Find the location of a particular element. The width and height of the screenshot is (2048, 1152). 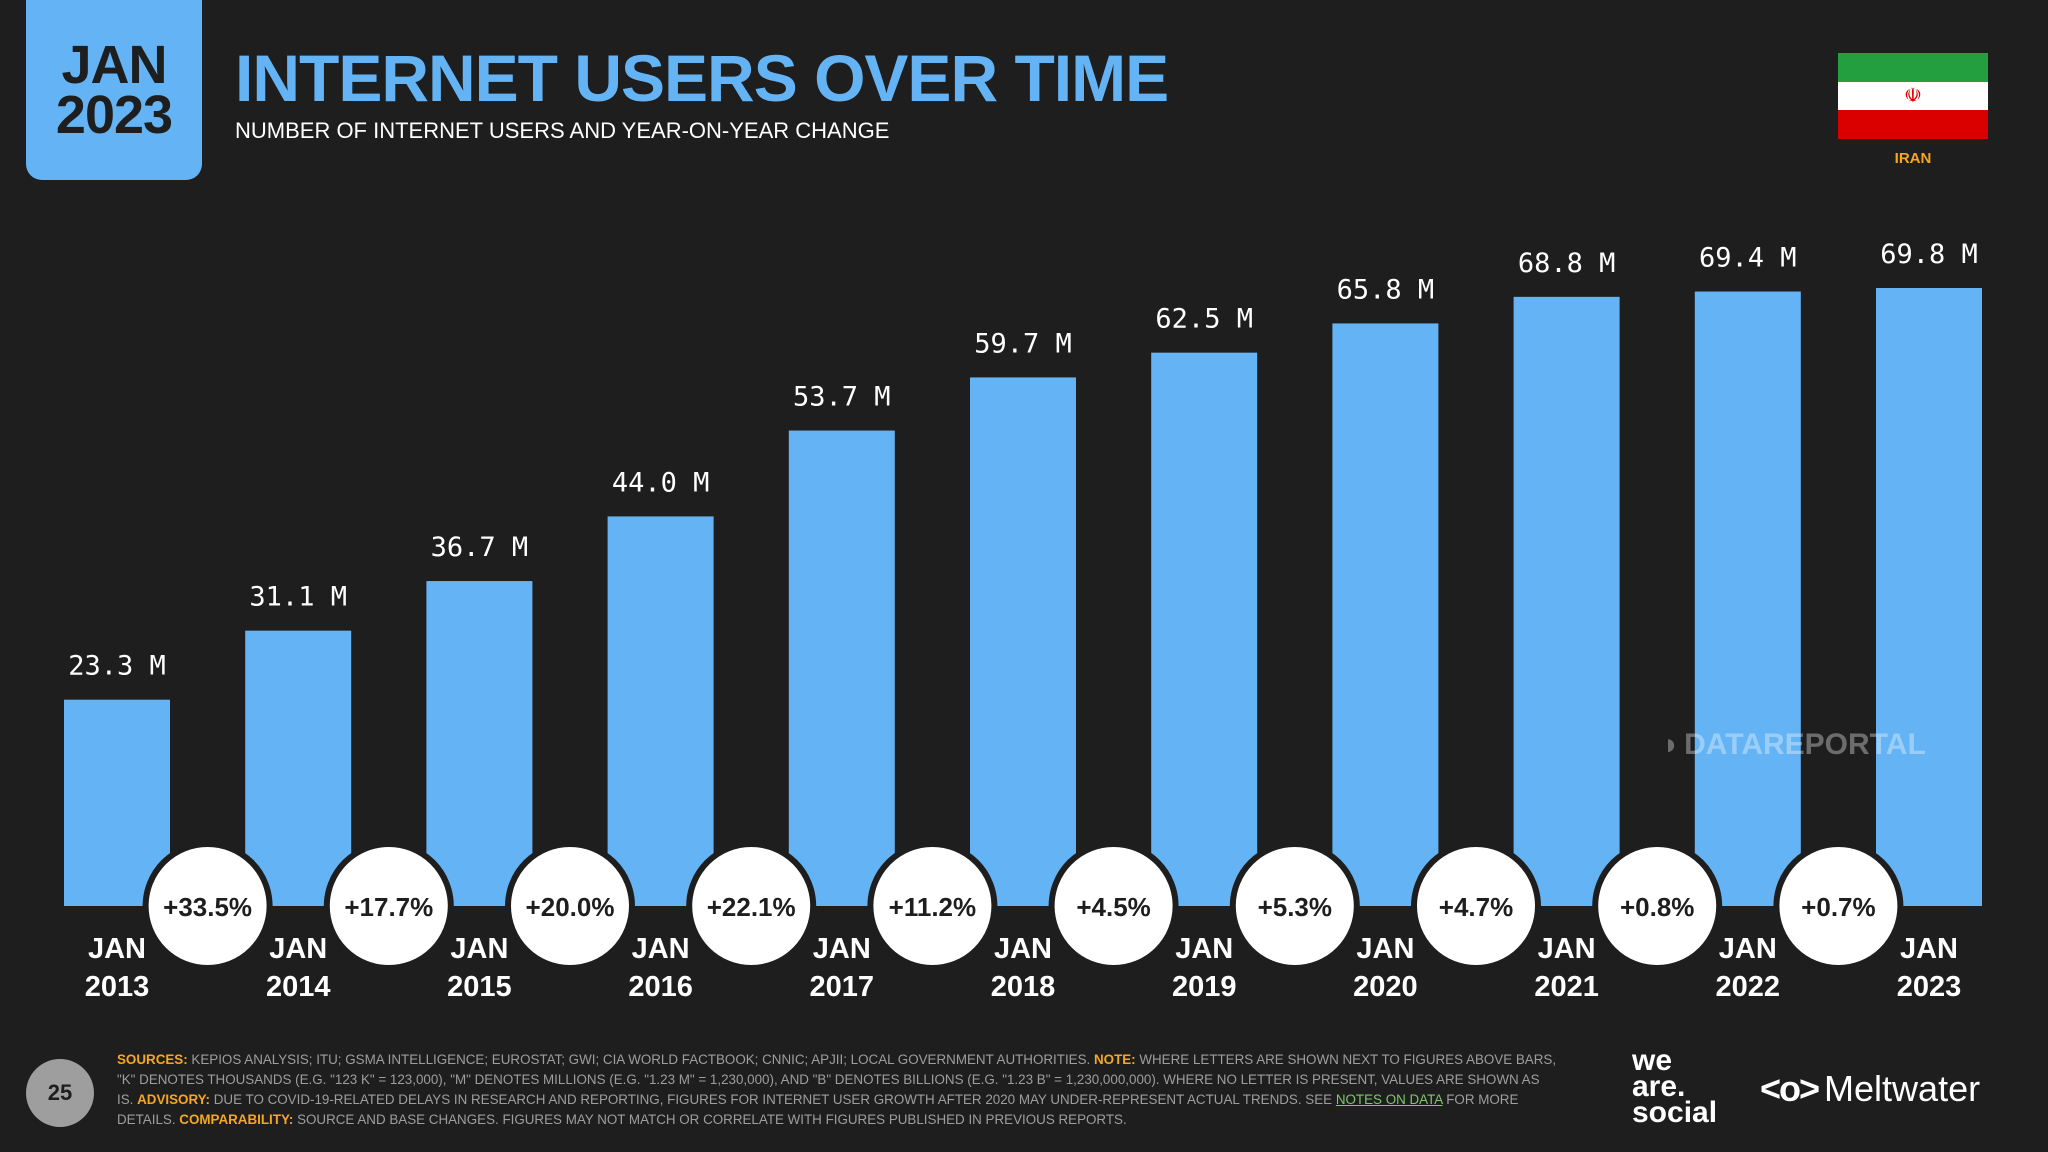

change-label-4: +11.2% is located at coordinates (932, 907).